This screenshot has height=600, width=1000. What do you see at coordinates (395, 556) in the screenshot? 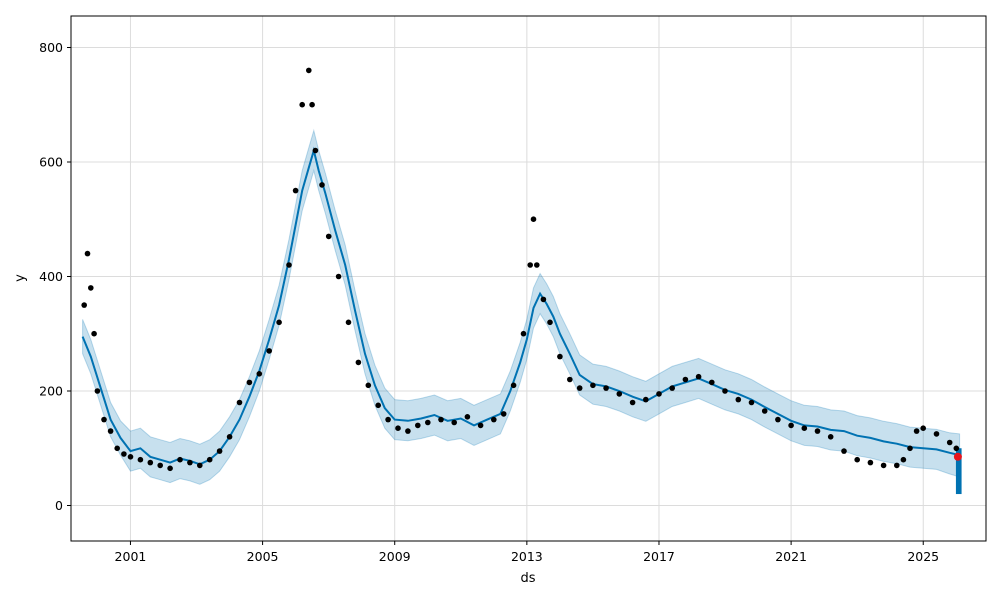
I see `x-tick-label: 2009` at bounding box center [395, 556].